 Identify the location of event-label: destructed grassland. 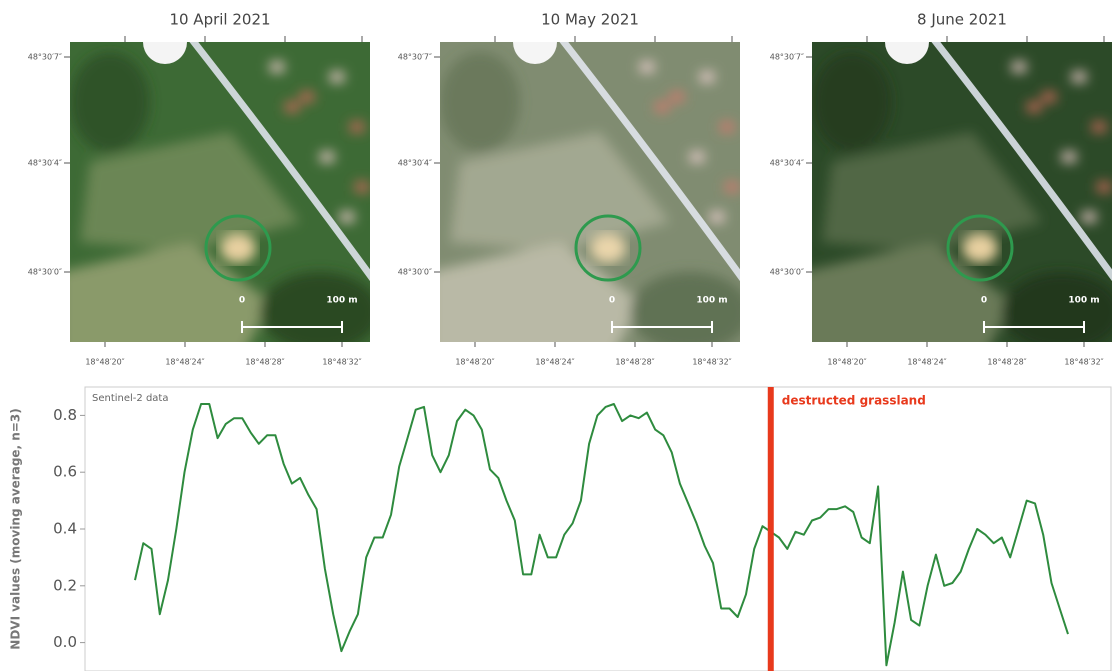
(854, 401).